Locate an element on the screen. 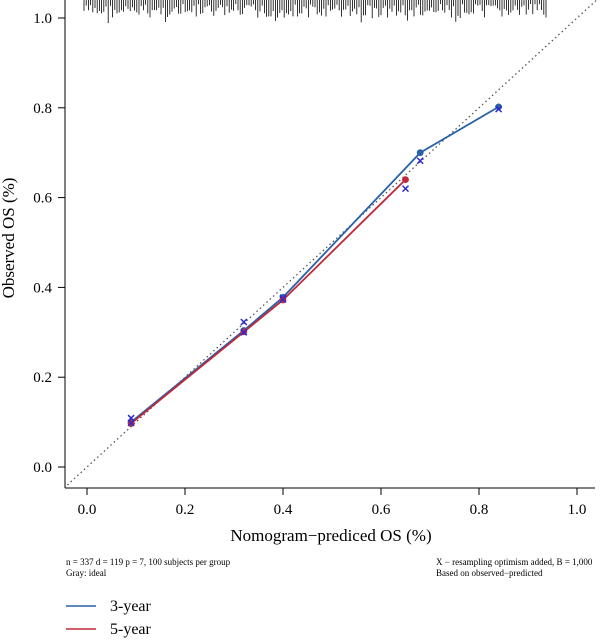  y-tick-label: 0.0 is located at coordinates (42, 468).